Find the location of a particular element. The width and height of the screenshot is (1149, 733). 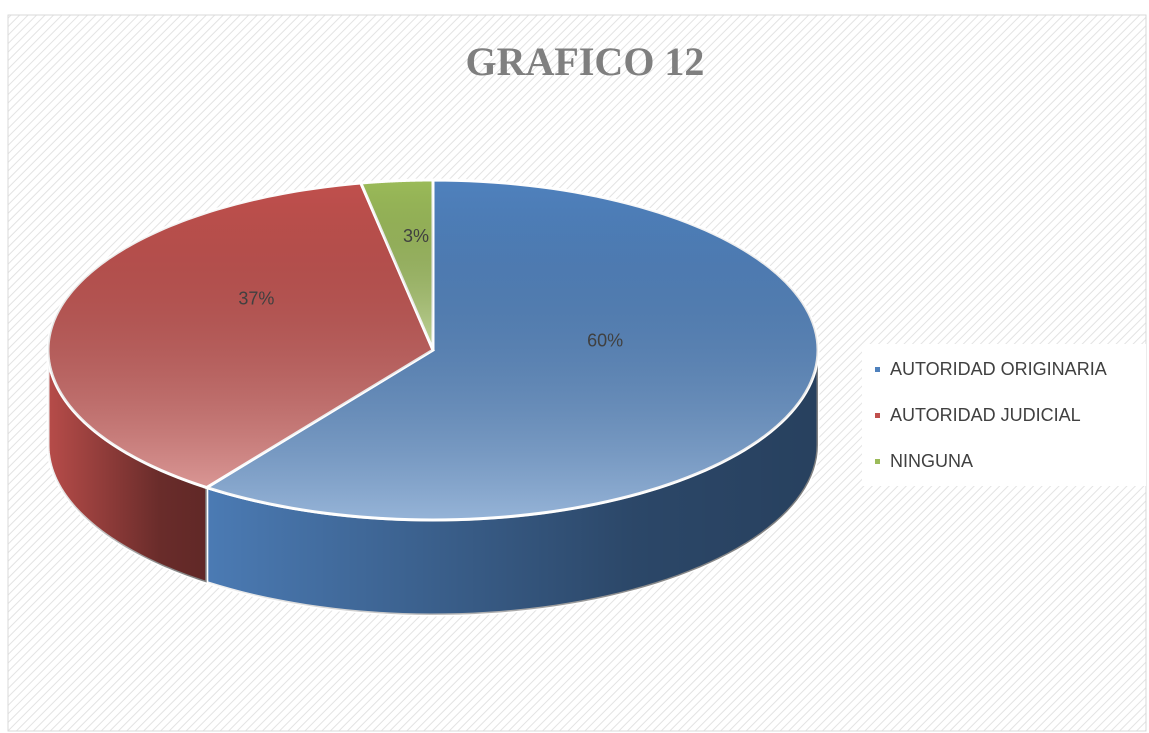

legend is located at coordinates (1004, 415).